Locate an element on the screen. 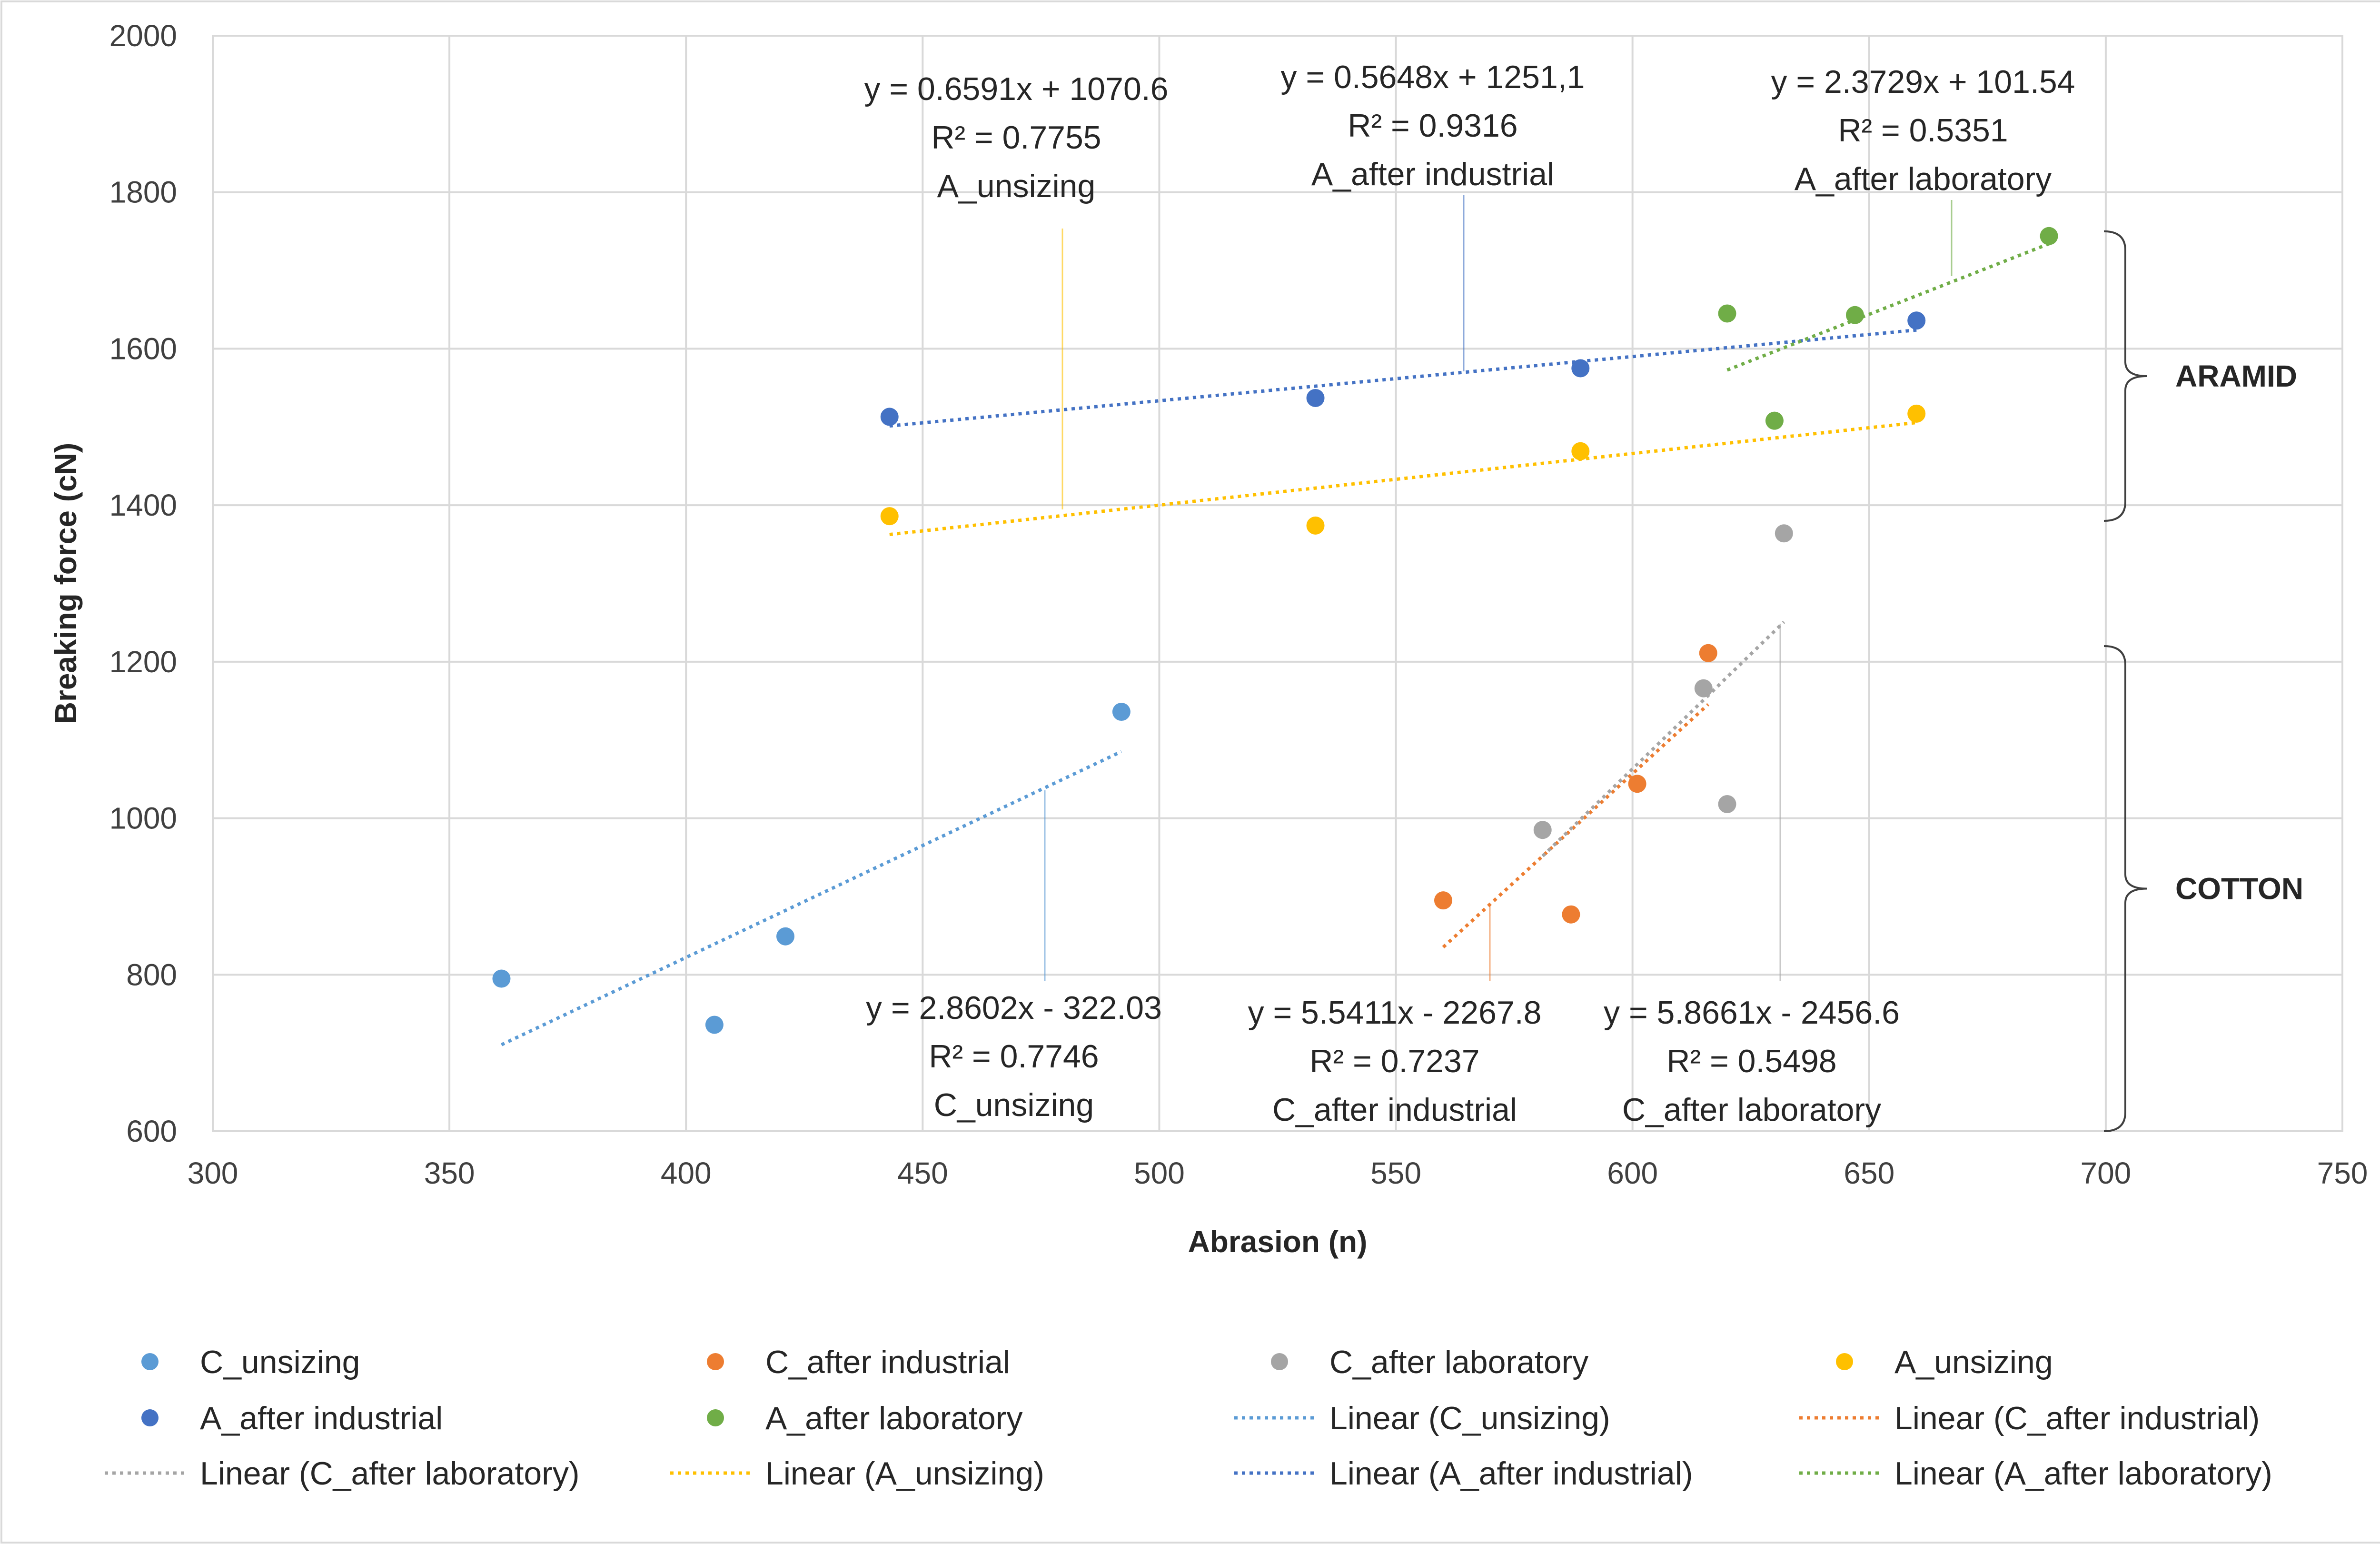  legend-label-linear-c-after-laboratory: Linear (C_after laboratory) is located at coordinates (389, 1473).